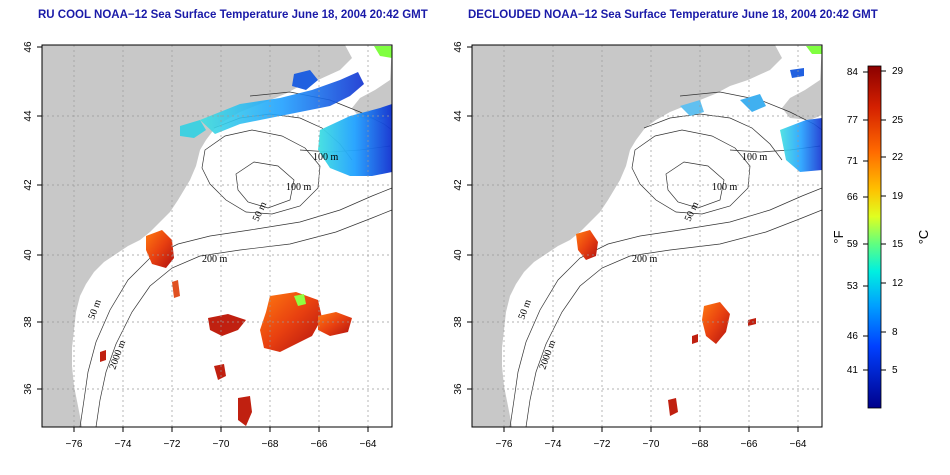 This screenshot has height=475, width=950. What do you see at coordinates (898, 71) in the screenshot?
I see `c-tick-label: 29` at bounding box center [898, 71].